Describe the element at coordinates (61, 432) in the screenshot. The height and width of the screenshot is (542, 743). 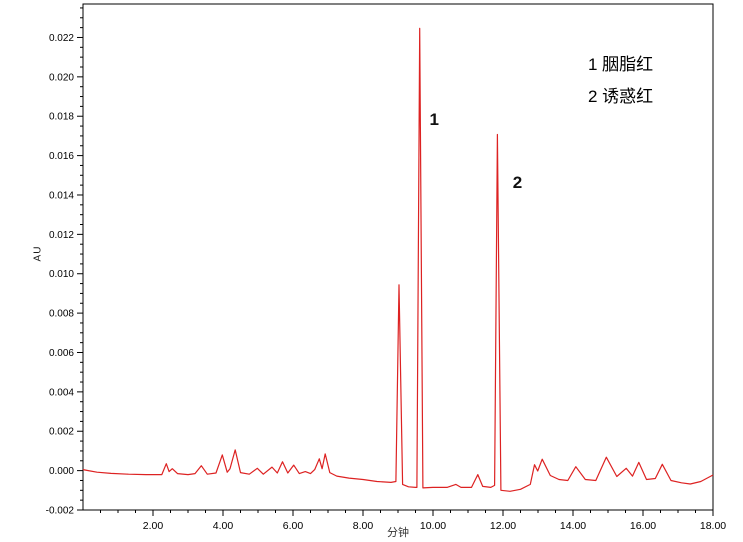
I see `y-tick-label: 0.002` at that location.